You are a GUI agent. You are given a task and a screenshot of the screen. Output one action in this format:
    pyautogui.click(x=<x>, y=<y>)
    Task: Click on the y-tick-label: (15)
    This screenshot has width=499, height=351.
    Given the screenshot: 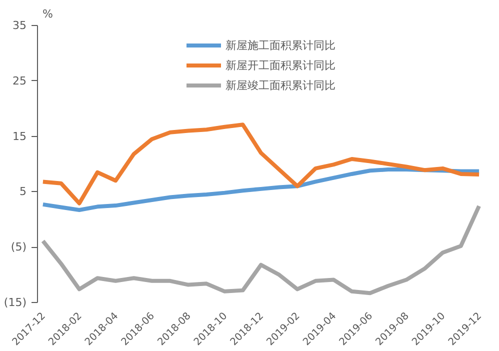 What is the action you would take?
    pyautogui.click(x=15, y=302)
    